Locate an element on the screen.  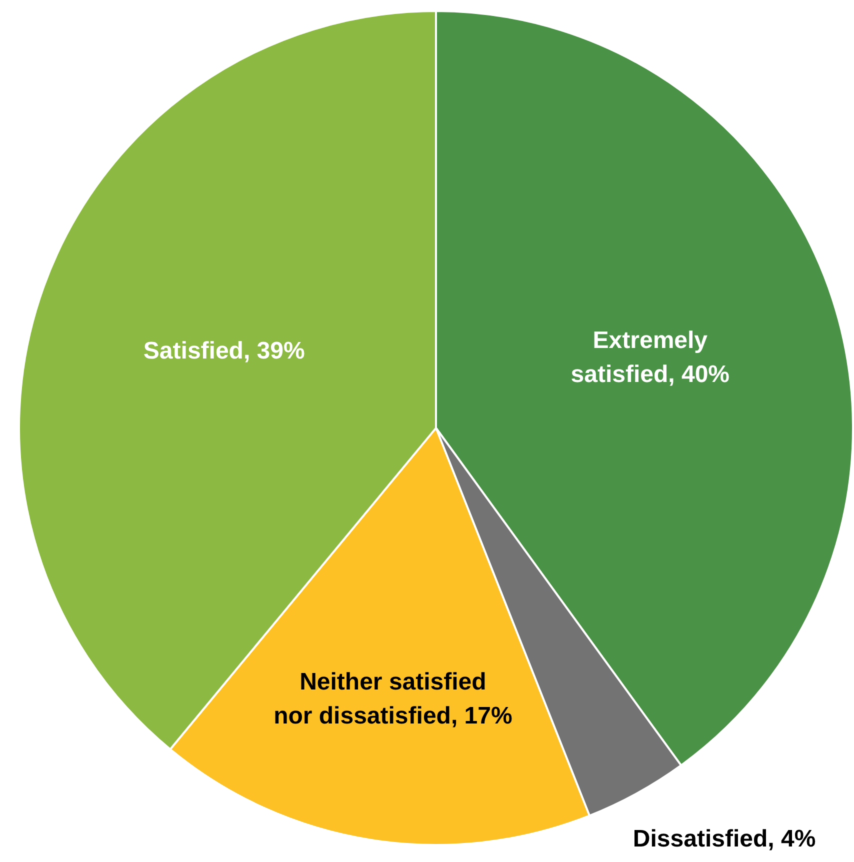
slice-label: Satisfied, 39% is located at coordinates (224, 350).